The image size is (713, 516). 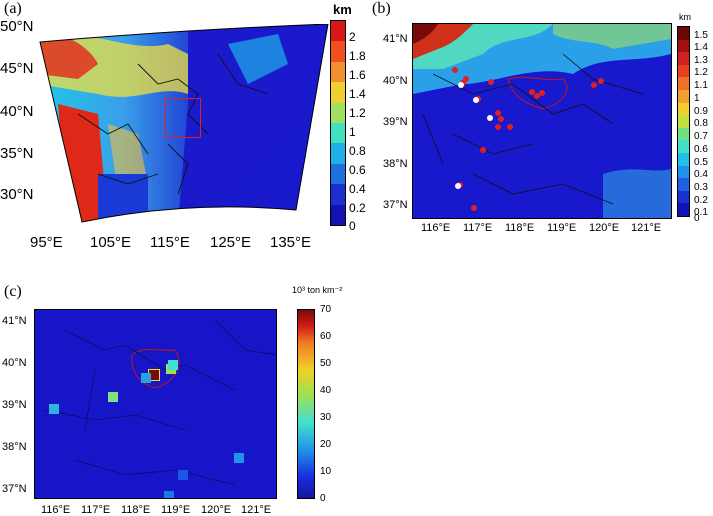 What do you see at coordinates (352, 37) in the screenshot?
I see `panel-a-cbtick: 2` at bounding box center [352, 37].